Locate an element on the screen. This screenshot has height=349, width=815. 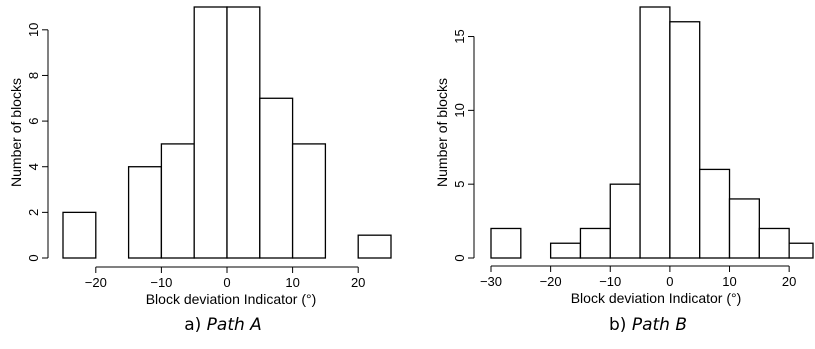
caption-prefix: a) is located at coordinates (195, 325).